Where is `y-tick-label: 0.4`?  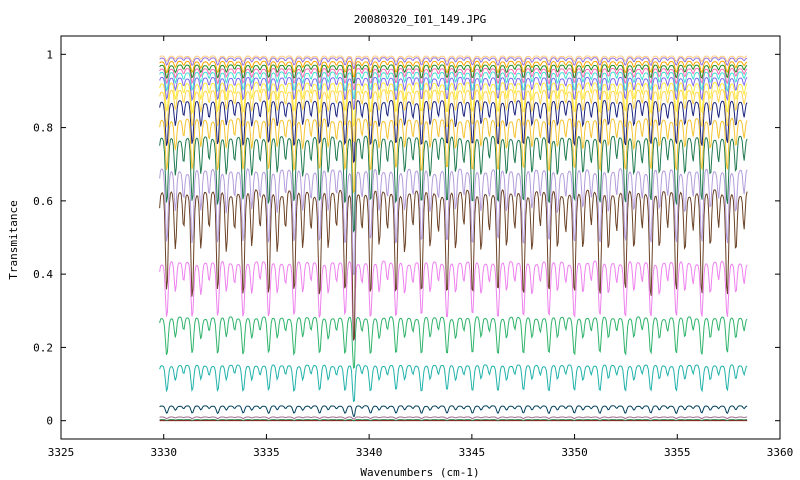 y-tick-label: 0.4 is located at coordinates (43, 274).